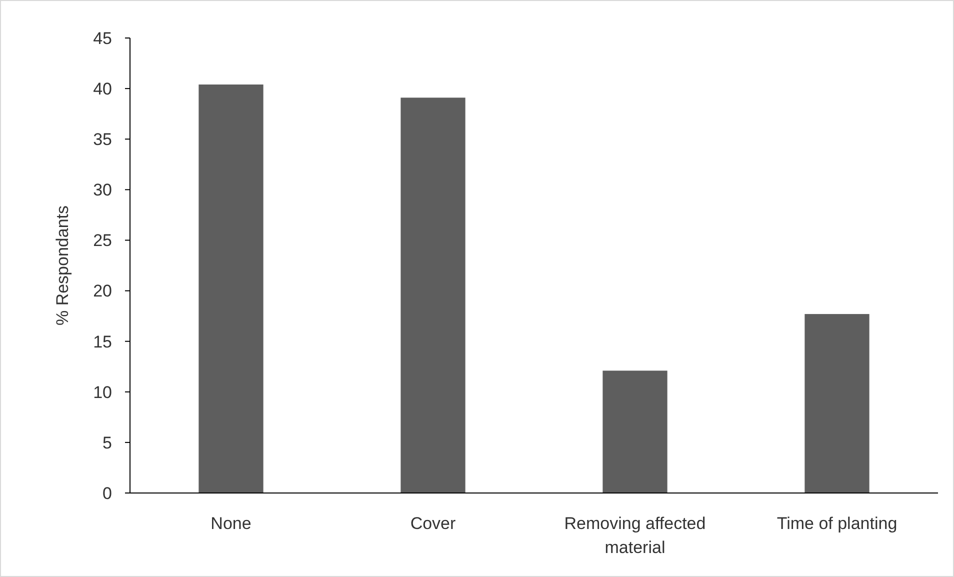  Describe the element at coordinates (102, 342) in the screenshot. I see `y-tick-label: 15` at that location.